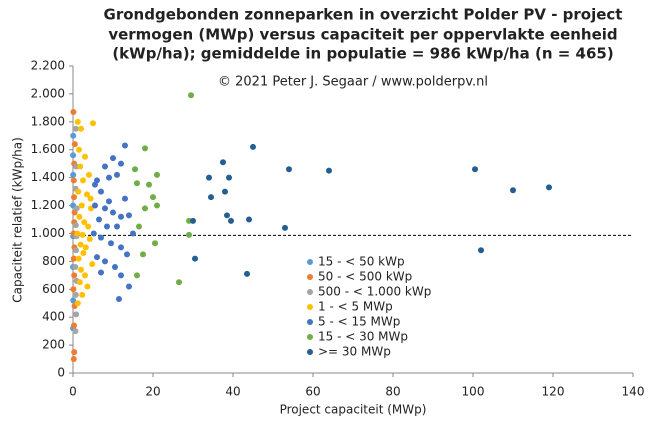  What do you see at coordinates (48, 66) in the screenshot?
I see `y-tick-label: 2.200` at bounding box center [48, 66].